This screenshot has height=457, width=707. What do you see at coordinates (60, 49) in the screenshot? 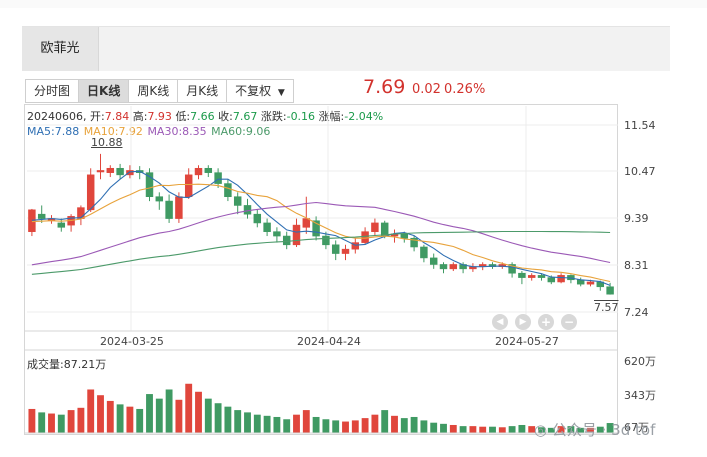
I see `stock-name-tab: 欧菲光` at bounding box center [60, 49].